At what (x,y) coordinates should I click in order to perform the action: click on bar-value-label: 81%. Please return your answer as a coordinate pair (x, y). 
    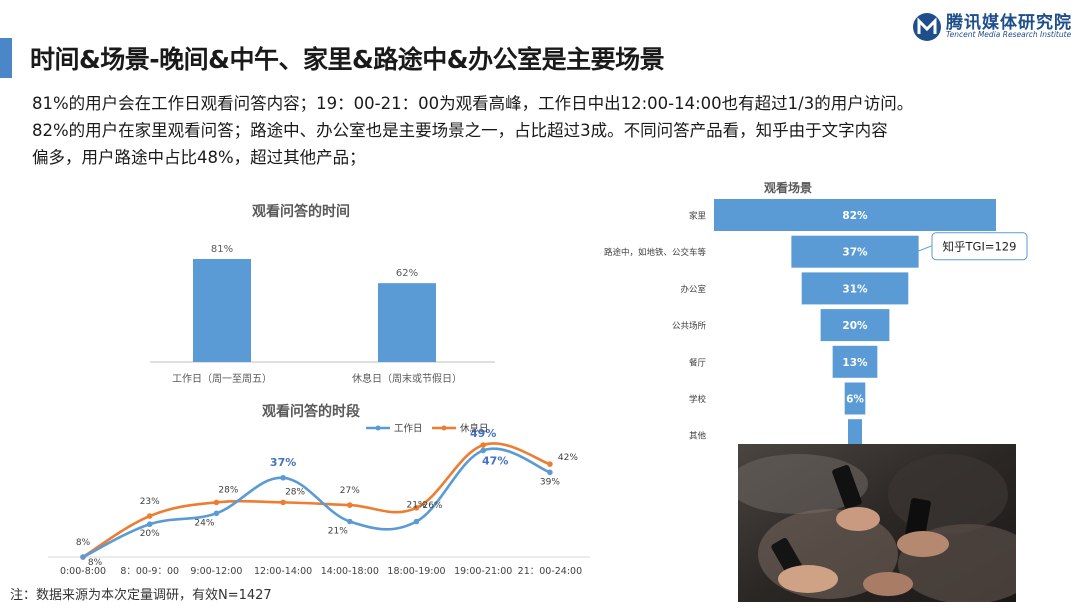
    Looking at the image, I should click on (222, 249).